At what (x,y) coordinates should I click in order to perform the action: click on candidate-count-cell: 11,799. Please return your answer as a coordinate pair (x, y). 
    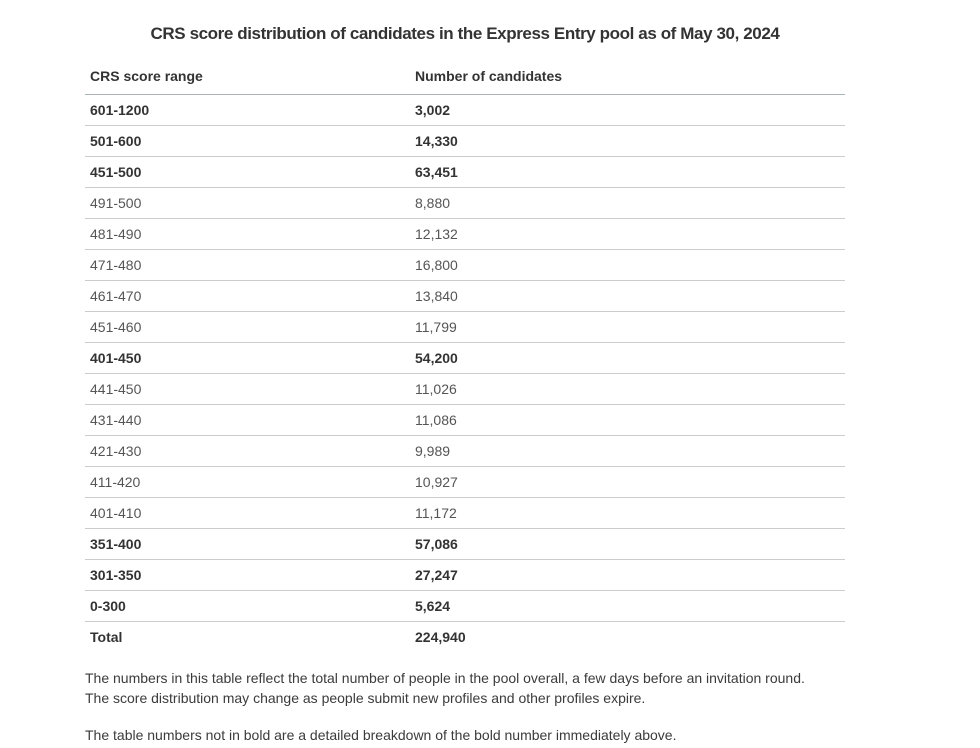
    Looking at the image, I should click on (627, 327).